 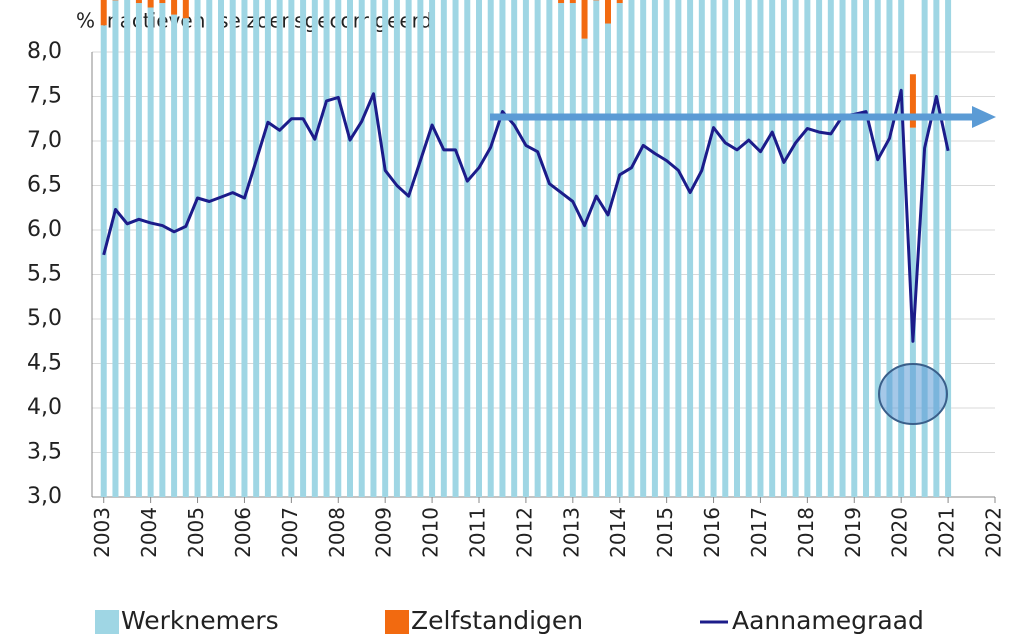 I want to click on x-tick-label: 2008, so click(x=337, y=532).